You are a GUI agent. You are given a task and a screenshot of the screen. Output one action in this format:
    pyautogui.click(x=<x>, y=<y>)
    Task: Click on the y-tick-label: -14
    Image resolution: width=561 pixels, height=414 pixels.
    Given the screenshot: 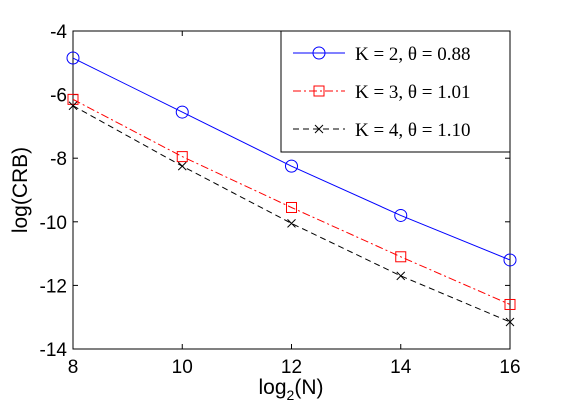 What is the action you would take?
    pyautogui.click(x=54, y=350)
    